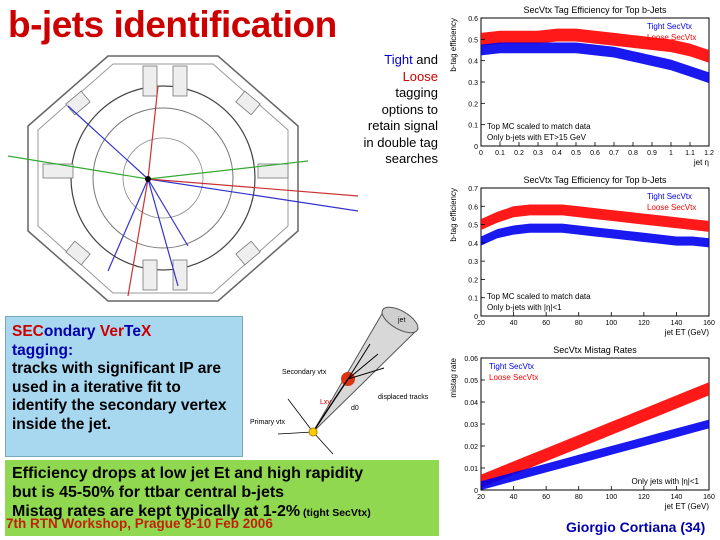  I want to click on x-tick-label: 0.2, so click(519, 153).